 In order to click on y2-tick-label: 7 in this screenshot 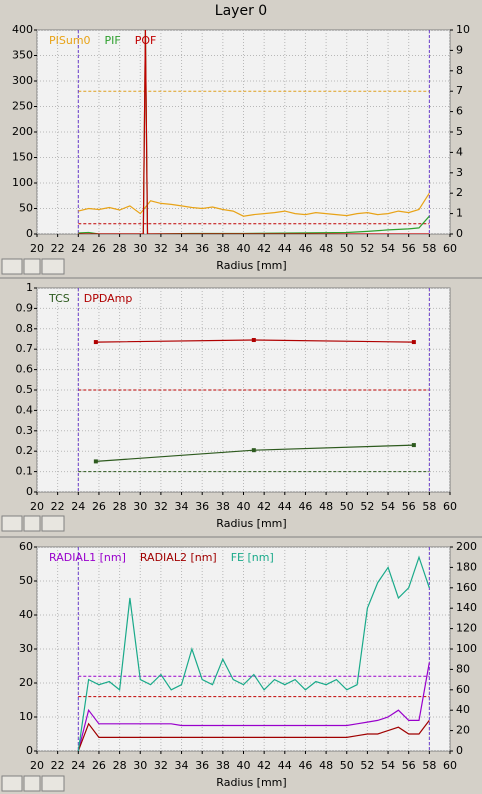, I will do `click(459, 90)`.